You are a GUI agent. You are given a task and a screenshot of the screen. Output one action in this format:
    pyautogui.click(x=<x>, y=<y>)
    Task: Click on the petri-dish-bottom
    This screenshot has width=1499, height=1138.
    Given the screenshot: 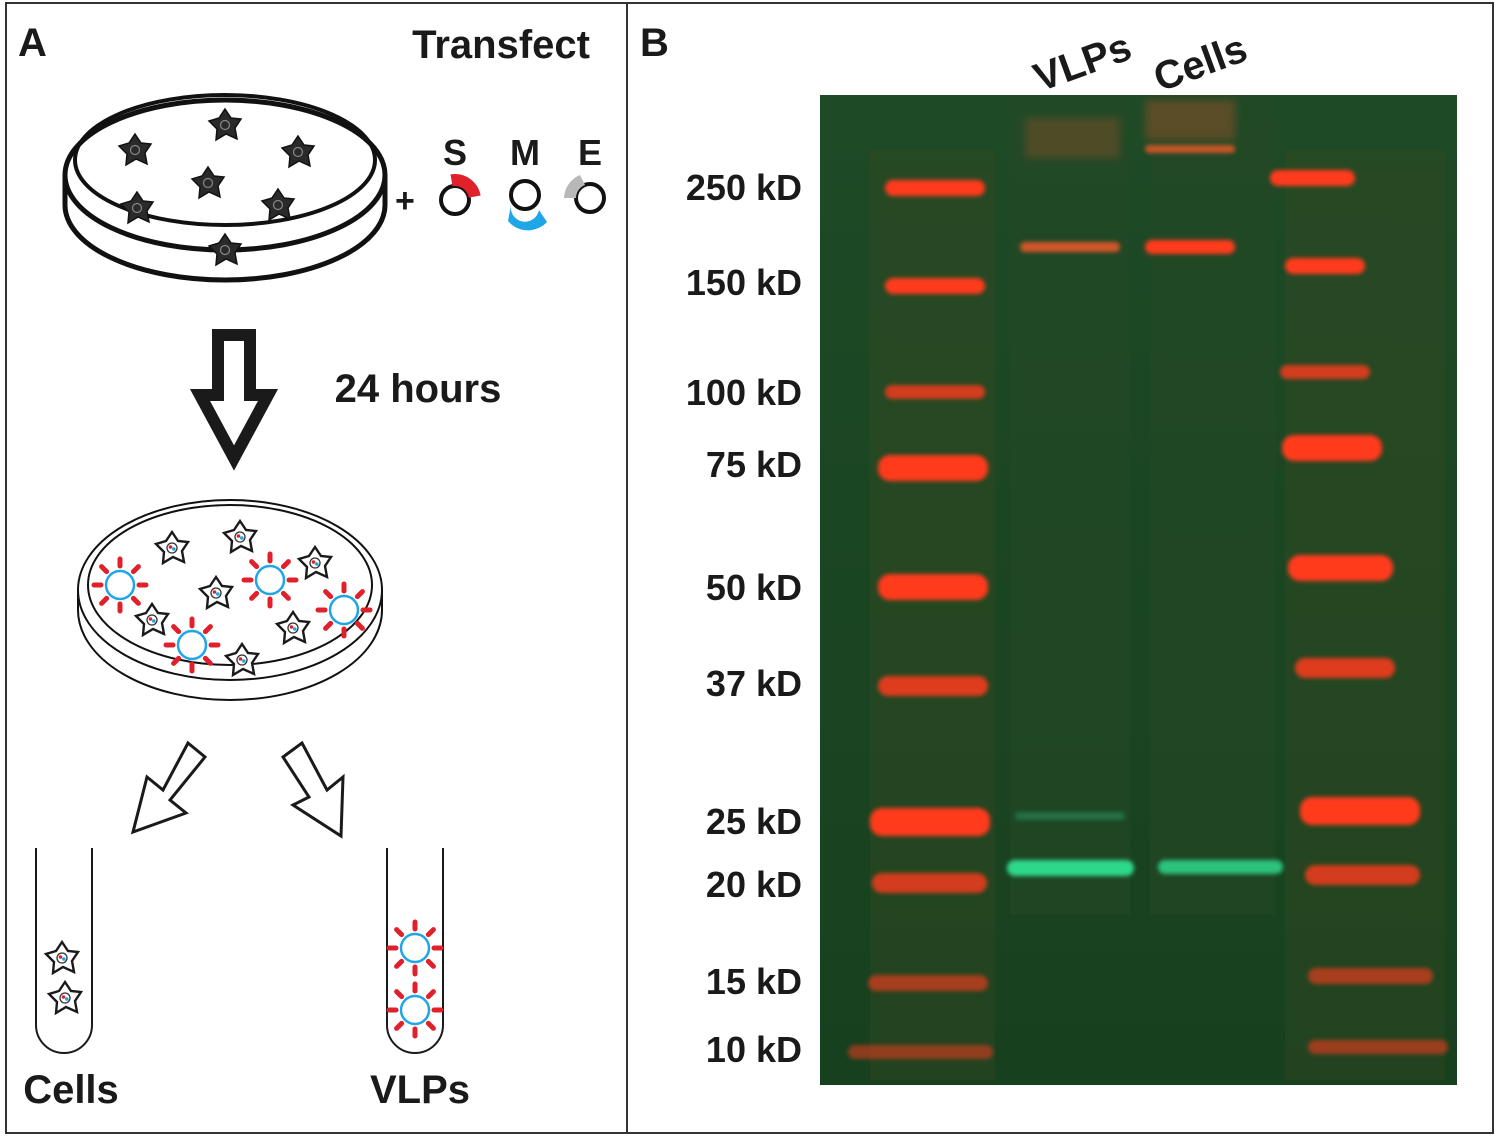 What is the action you would take?
    pyautogui.click(x=230, y=600)
    